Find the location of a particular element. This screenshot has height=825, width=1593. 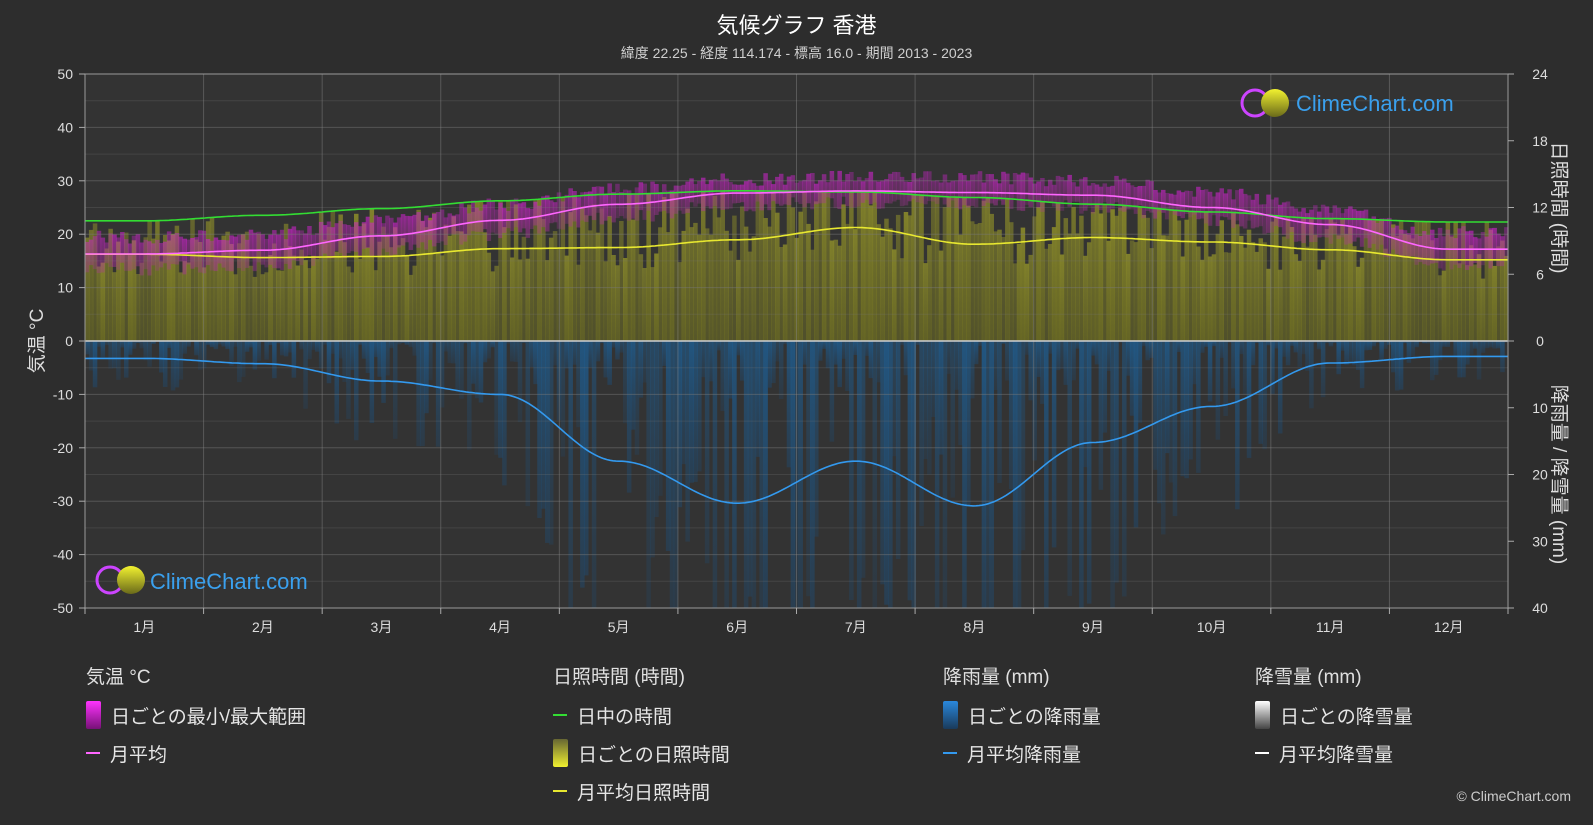

legend-swatch is located at coordinates (560, 715).